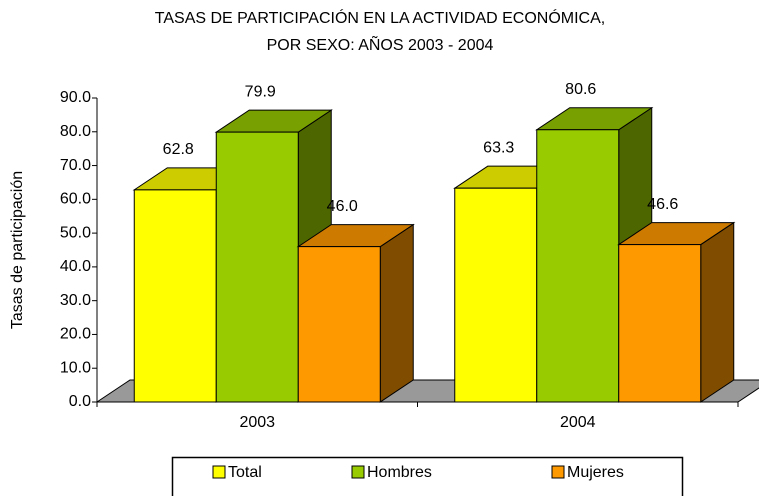 The height and width of the screenshot is (496, 759). I want to click on x-tick-label: 2003, so click(257, 422).